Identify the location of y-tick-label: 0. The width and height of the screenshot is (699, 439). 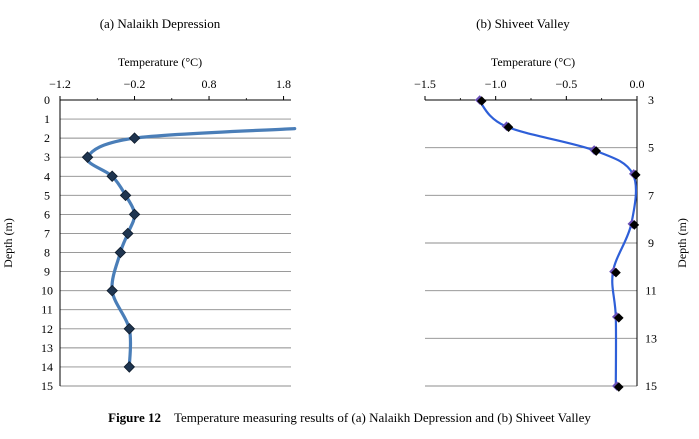
(47, 100).